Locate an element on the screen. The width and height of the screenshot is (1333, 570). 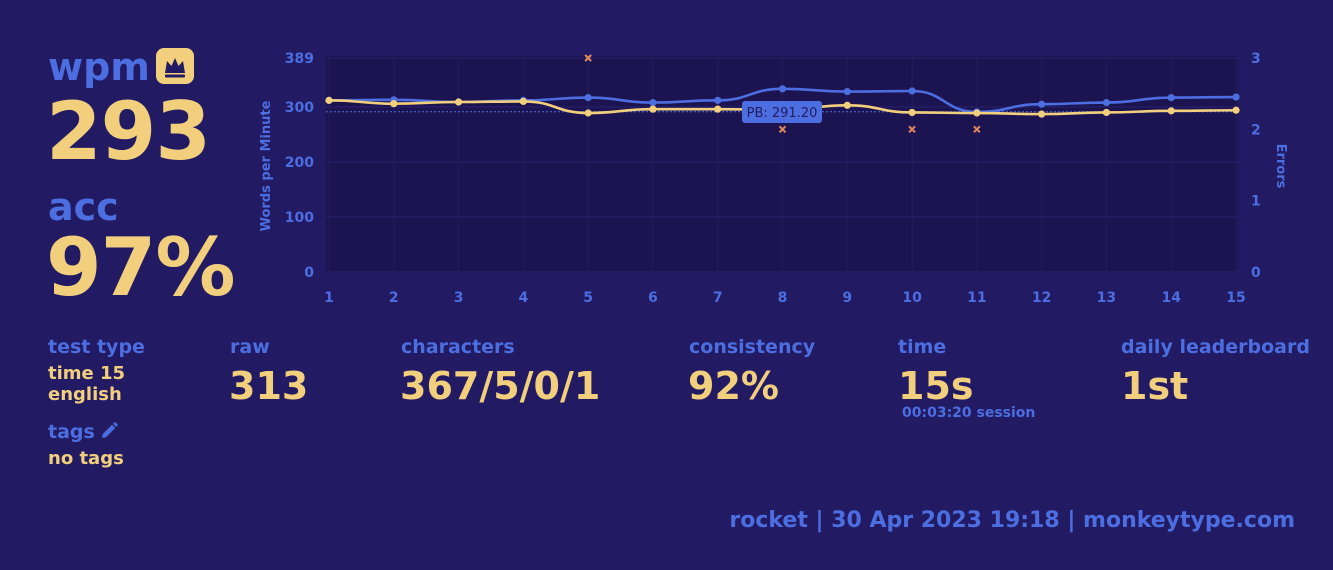
tags-label: tags is located at coordinates (71, 432).